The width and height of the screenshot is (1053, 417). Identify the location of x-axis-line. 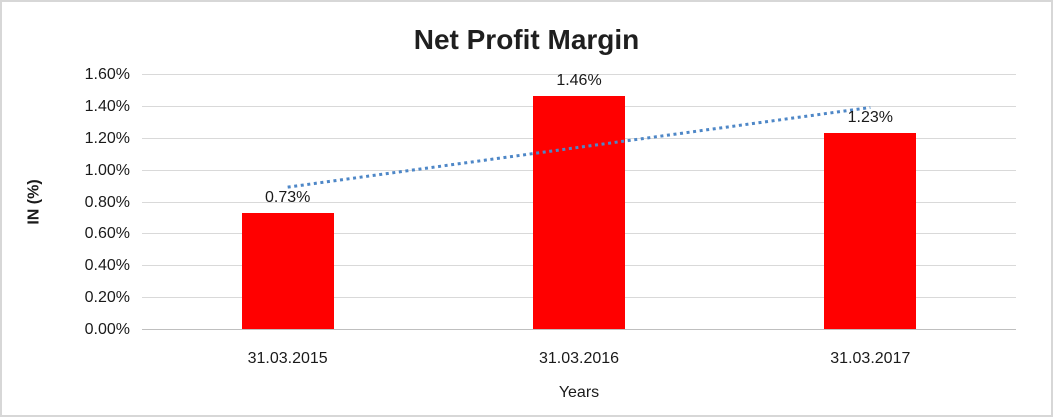
(579, 329).